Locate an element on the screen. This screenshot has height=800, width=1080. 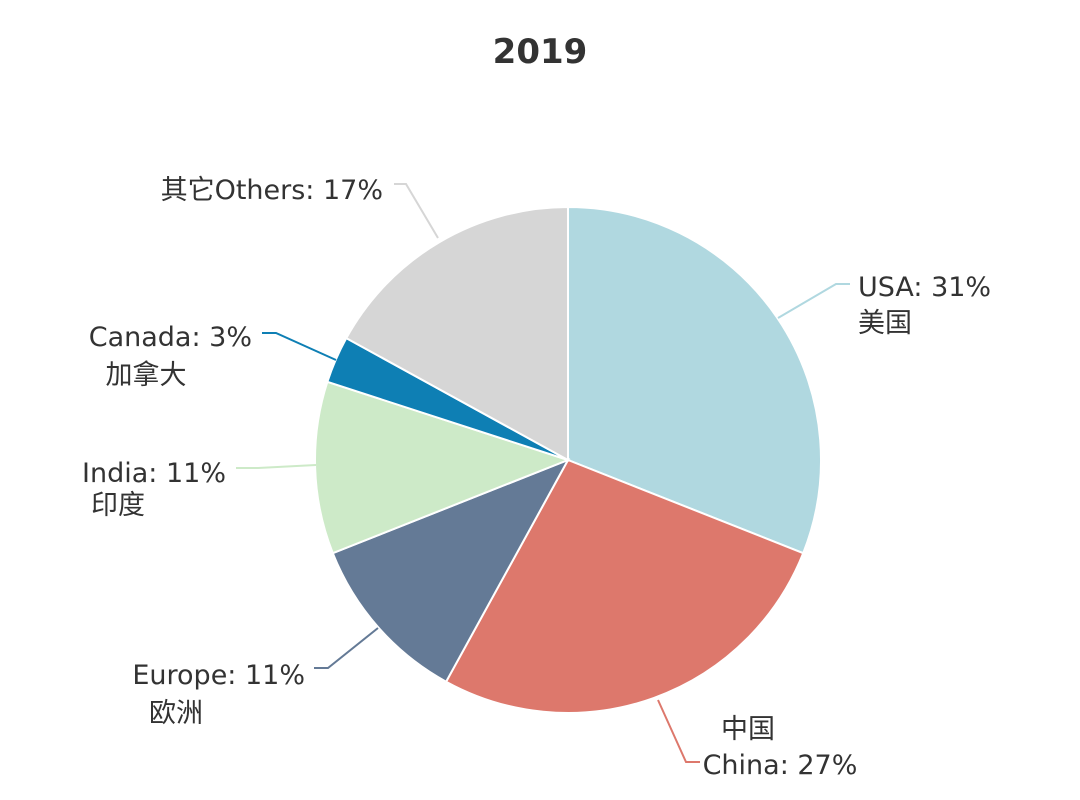
leader-line-canada is located at coordinates (299, 346).